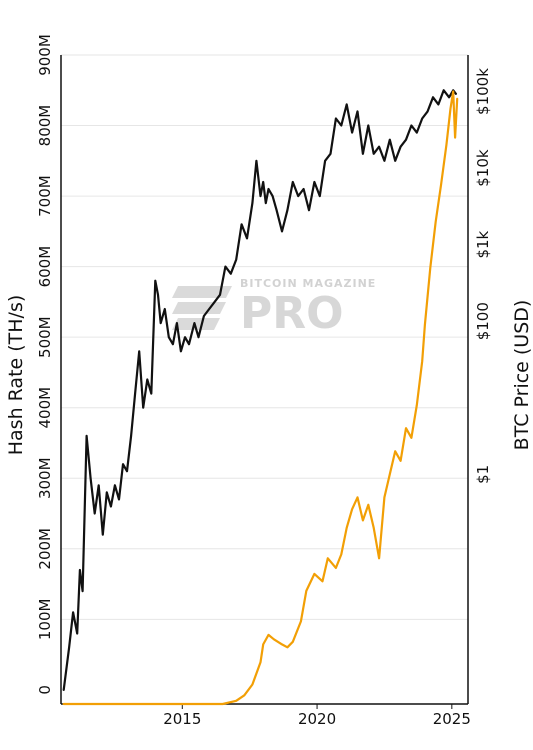  What do you see at coordinates (45, 196) in the screenshot?
I see `y-left-tick-label: 700M` at bounding box center [45, 196].